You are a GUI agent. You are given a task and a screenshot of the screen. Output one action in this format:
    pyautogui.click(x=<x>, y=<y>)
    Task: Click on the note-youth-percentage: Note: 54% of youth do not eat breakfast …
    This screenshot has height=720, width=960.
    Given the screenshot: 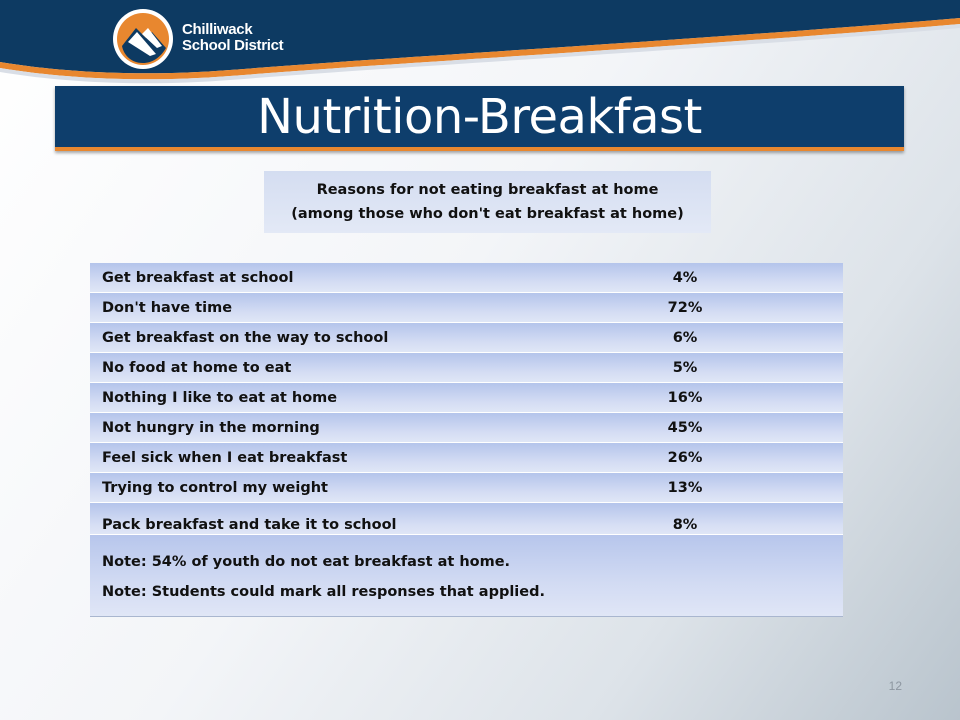 What is the action you would take?
    pyautogui.click(x=306, y=562)
    